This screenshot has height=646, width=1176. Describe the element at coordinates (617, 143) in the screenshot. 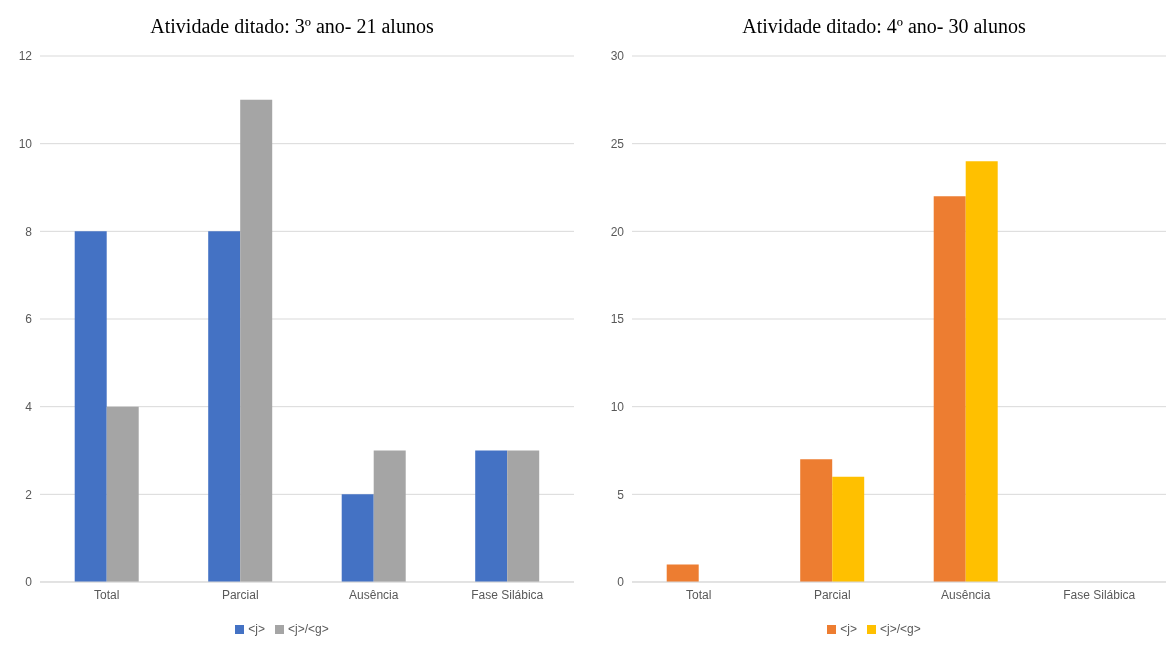

I see `y-tick-label: 25` at that location.